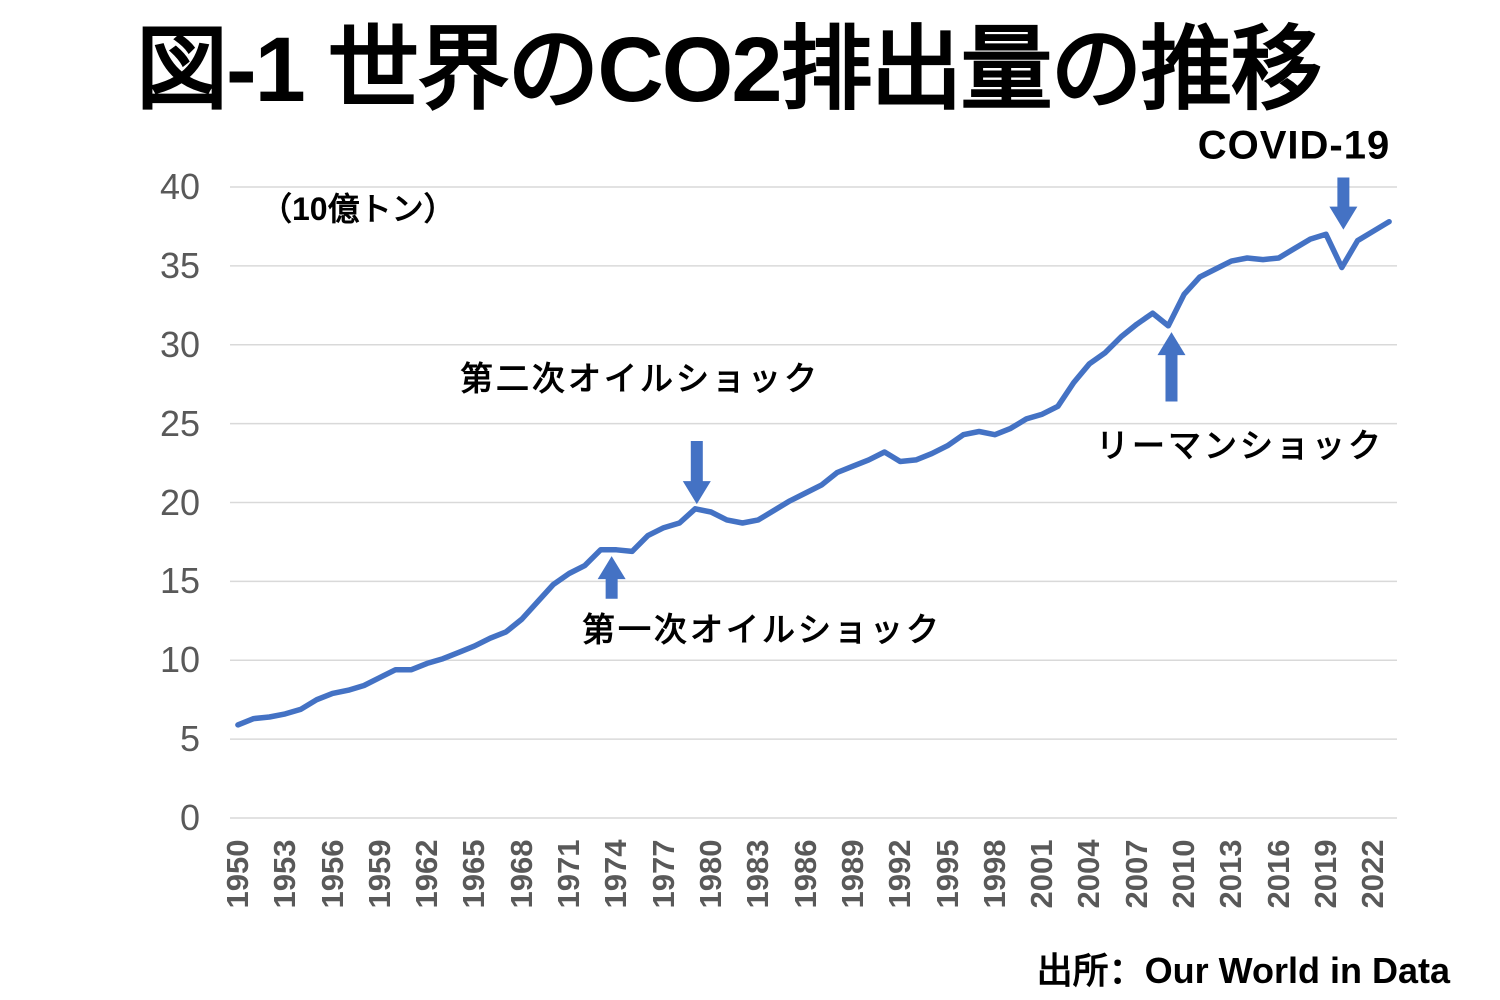 The image size is (1500, 1000). What do you see at coordinates (521, 874) in the screenshot?
I see `x-tick-1968: 1968` at bounding box center [521, 874].